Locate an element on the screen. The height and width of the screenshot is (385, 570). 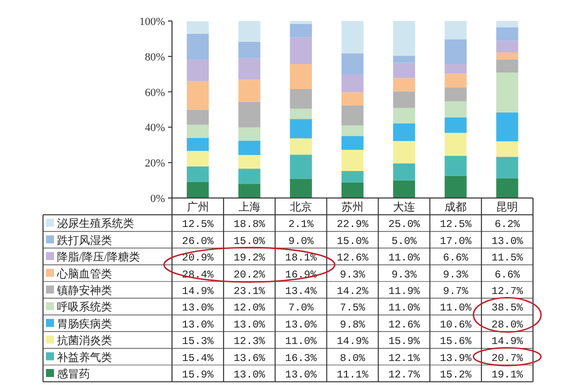
text: 9.8% is located at coordinates (353, 325).